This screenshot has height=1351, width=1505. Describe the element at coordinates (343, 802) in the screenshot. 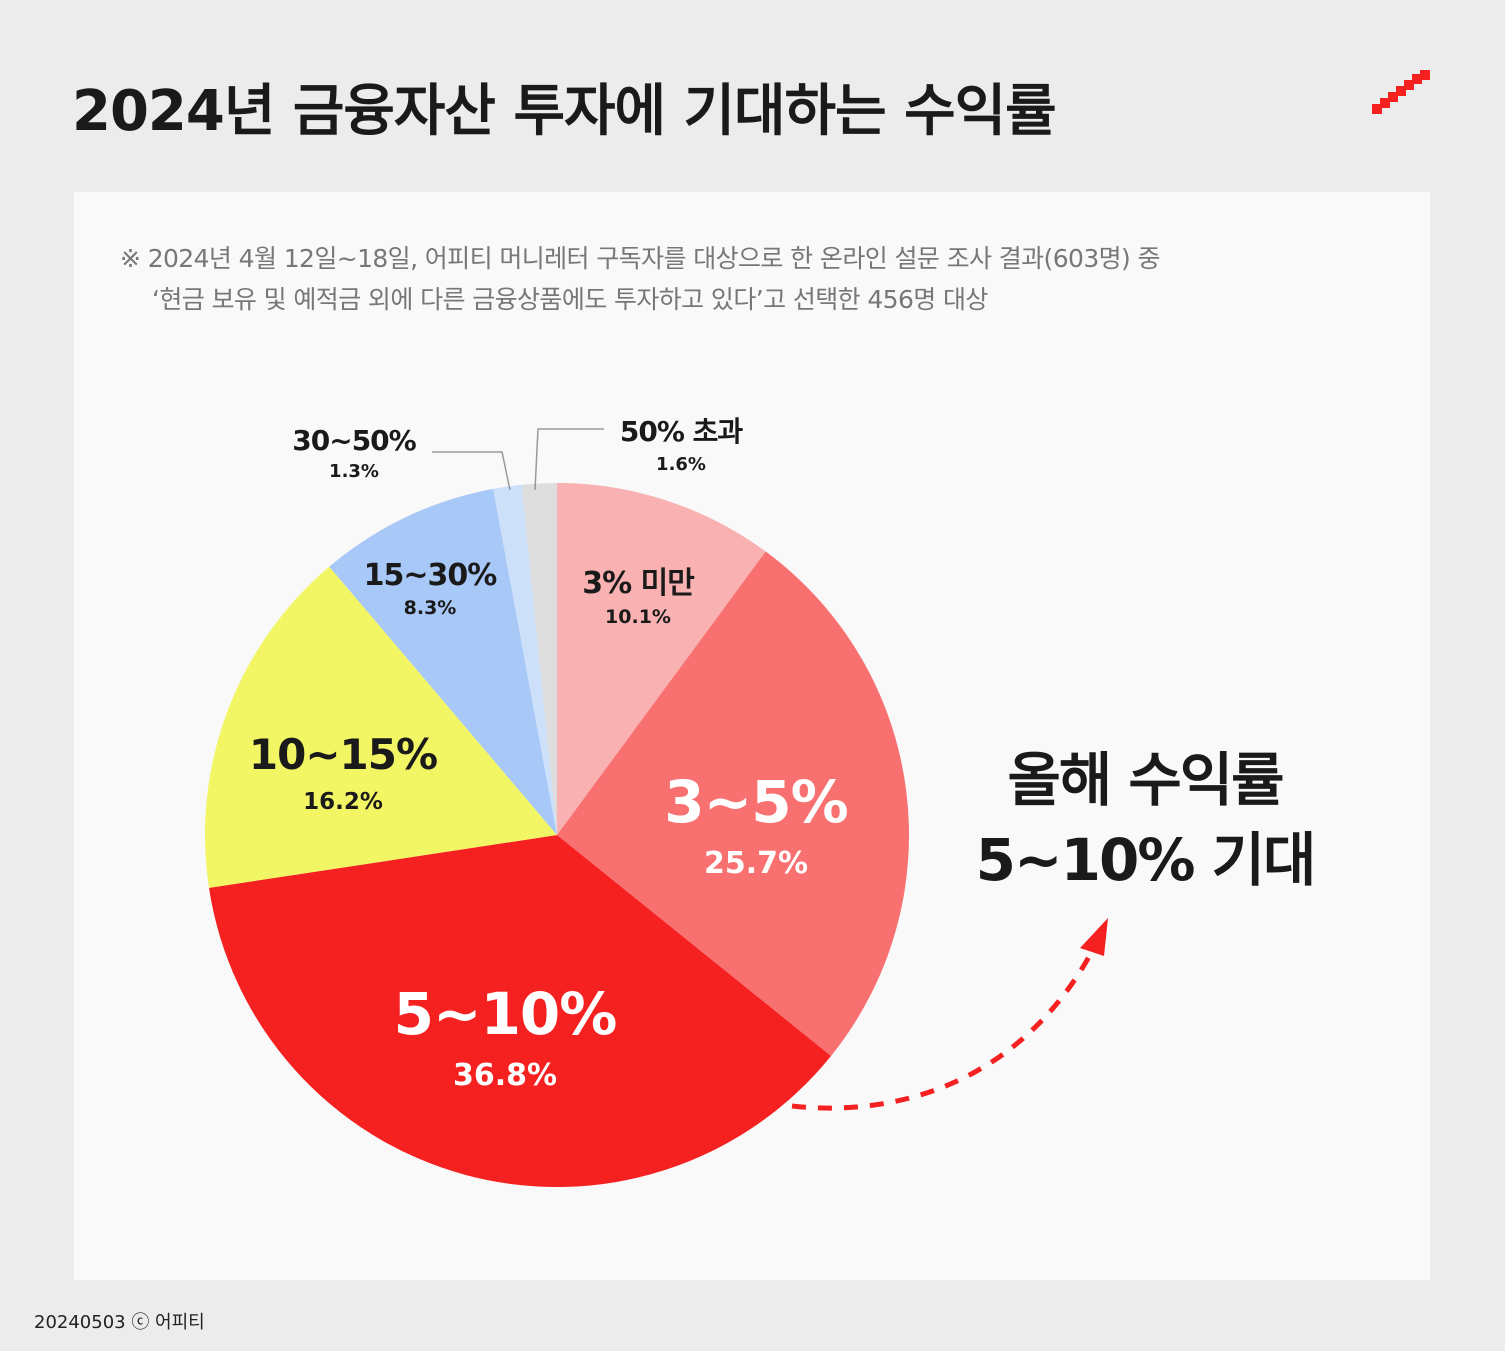

I see `slice-value-label: 16.2%` at that location.